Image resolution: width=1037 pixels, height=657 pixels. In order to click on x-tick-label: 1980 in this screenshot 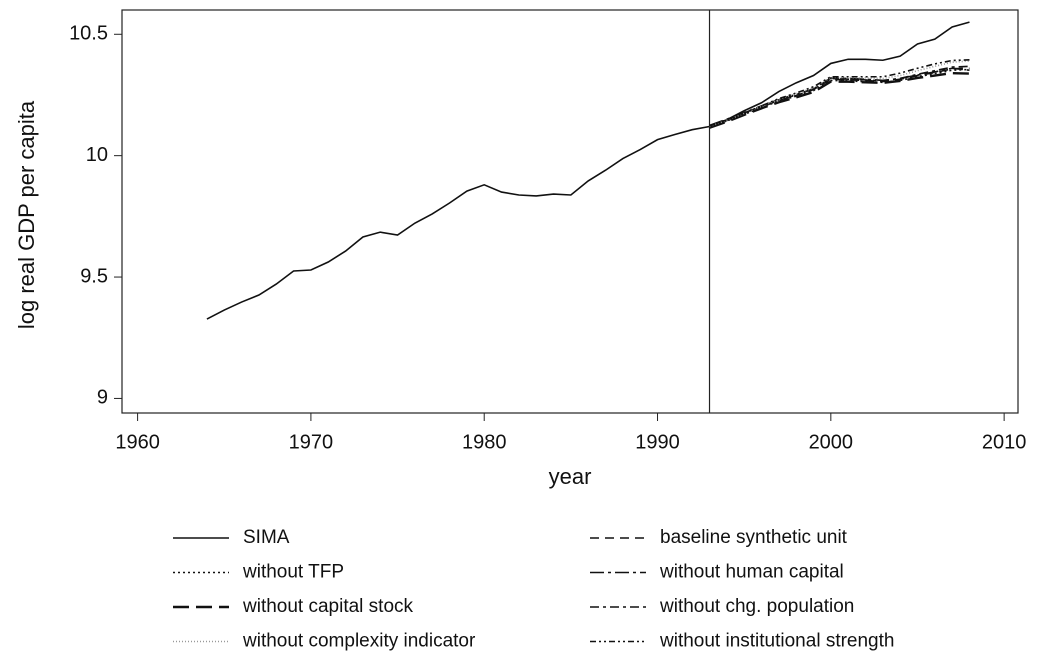, I will do `click(484, 442)`.